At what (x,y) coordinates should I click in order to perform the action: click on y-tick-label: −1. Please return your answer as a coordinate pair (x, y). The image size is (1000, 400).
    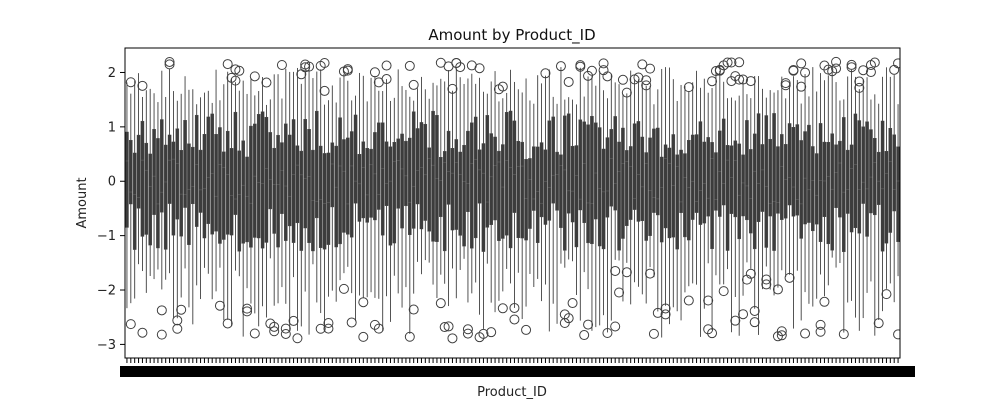
    Looking at the image, I should click on (106, 236).